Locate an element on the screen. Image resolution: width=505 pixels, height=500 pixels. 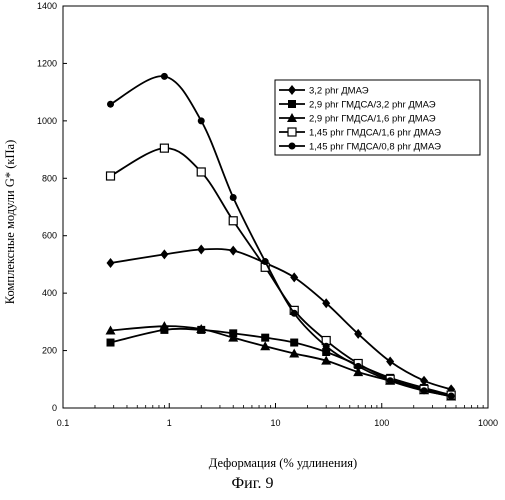
x-tick-label: 100 is located at coordinates (381, 423).